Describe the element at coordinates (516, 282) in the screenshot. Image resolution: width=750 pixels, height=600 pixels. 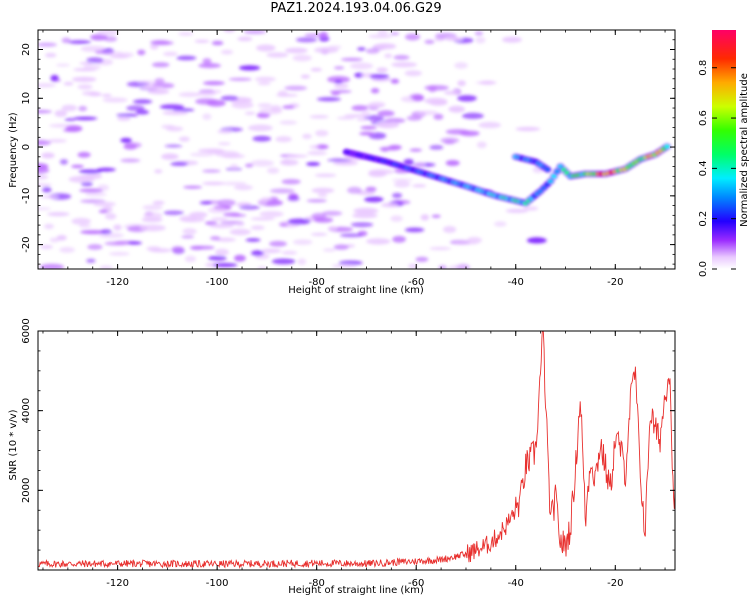
I see `x-tick-label: -40` at that location.